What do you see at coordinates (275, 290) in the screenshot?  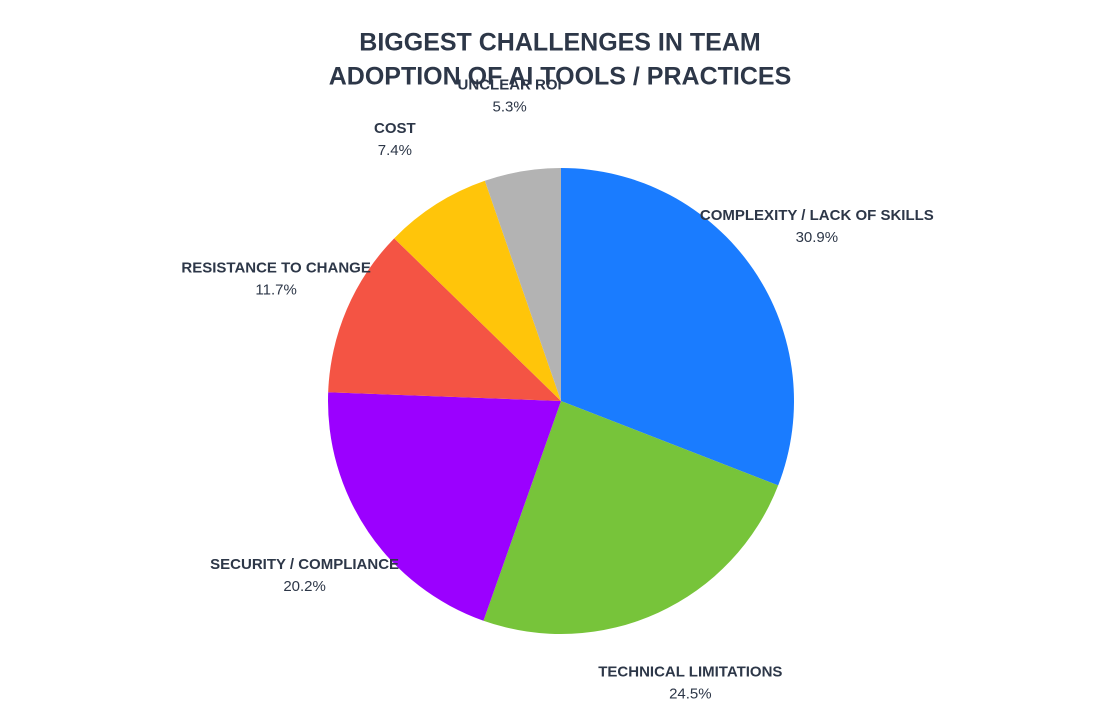 I see `slice-value-label: 11.7%` at bounding box center [275, 290].